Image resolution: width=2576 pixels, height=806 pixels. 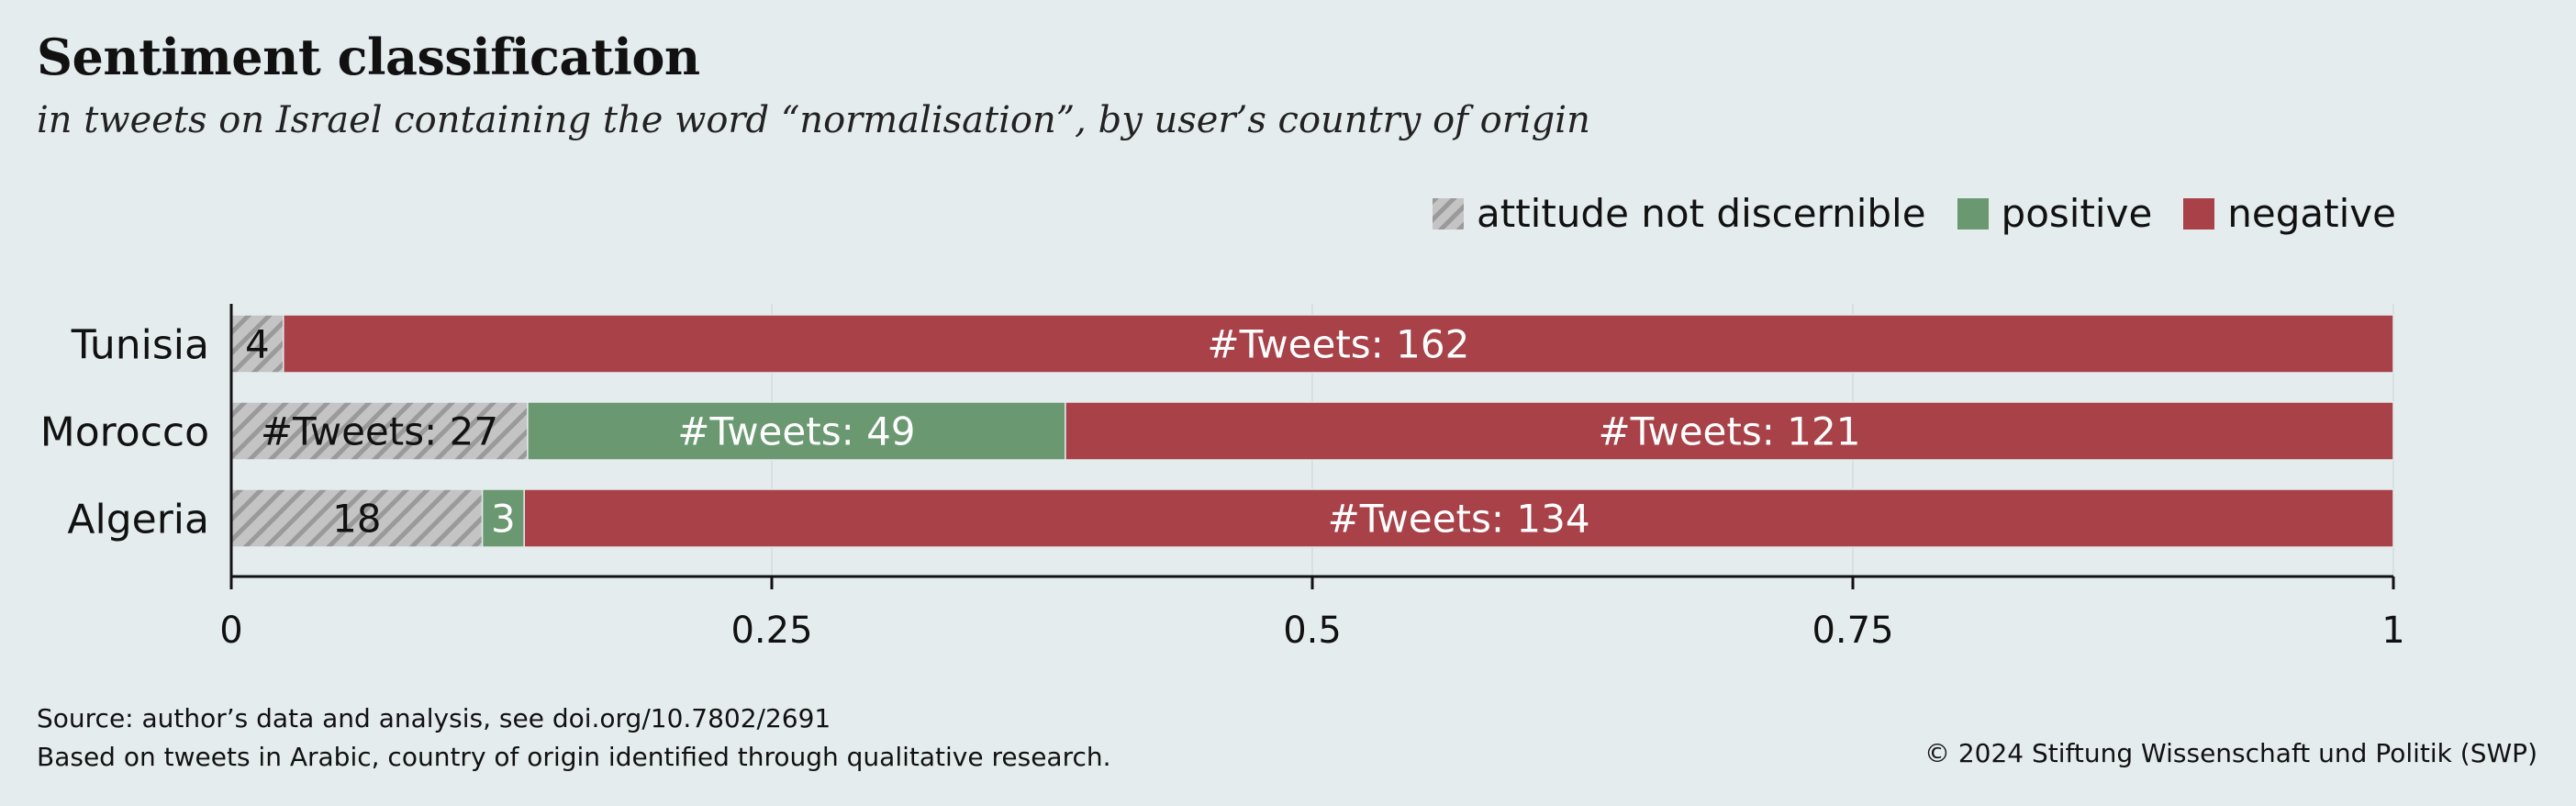 I want to click on data-label-algeria-positive: 3, so click(x=503, y=519).